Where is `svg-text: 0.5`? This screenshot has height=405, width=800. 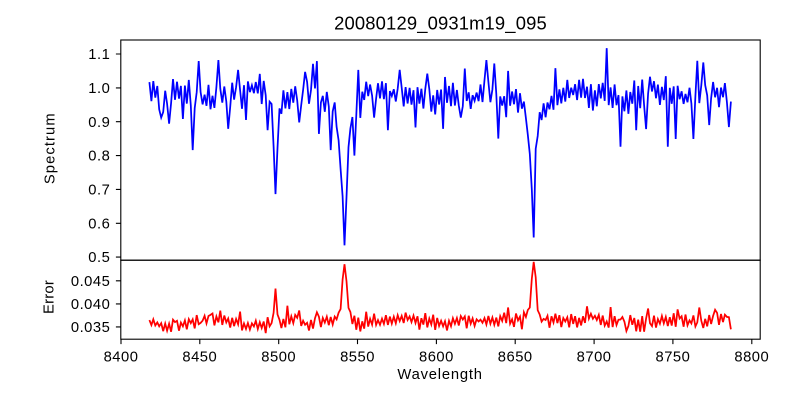
svg-text: 0.5 is located at coordinates (99, 258).